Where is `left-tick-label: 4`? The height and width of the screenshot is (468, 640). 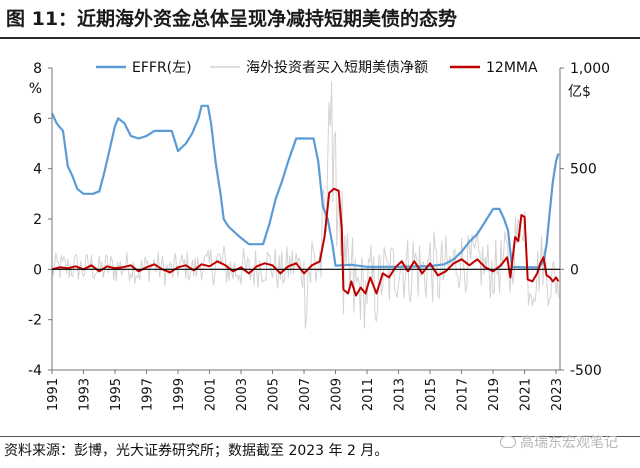
left-tick-label: 4 is located at coordinates (37, 170).